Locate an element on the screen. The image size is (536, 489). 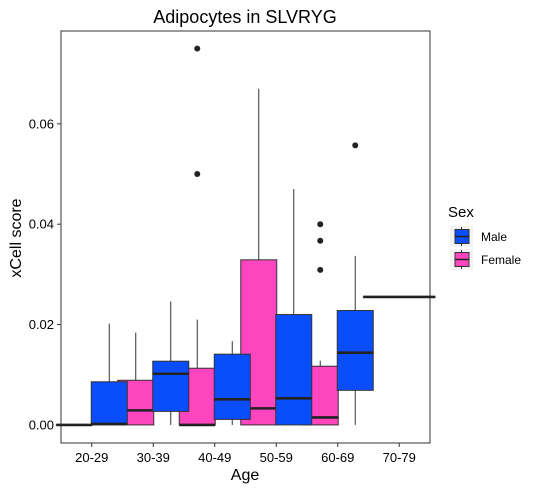
legend-title: Sex is located at coordinates (461, 212).